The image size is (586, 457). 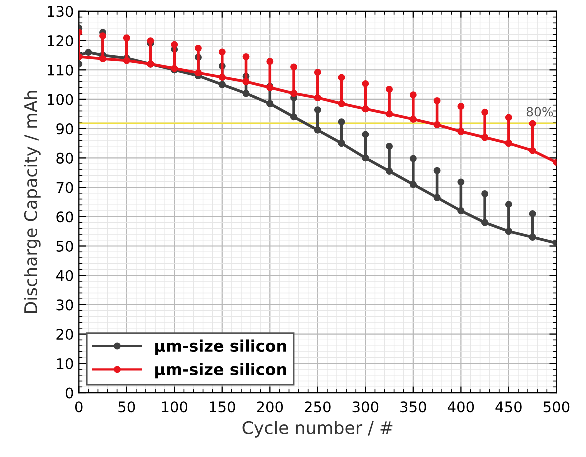 I want to click on y-tick-label: 130, so click(x=61, y=12).